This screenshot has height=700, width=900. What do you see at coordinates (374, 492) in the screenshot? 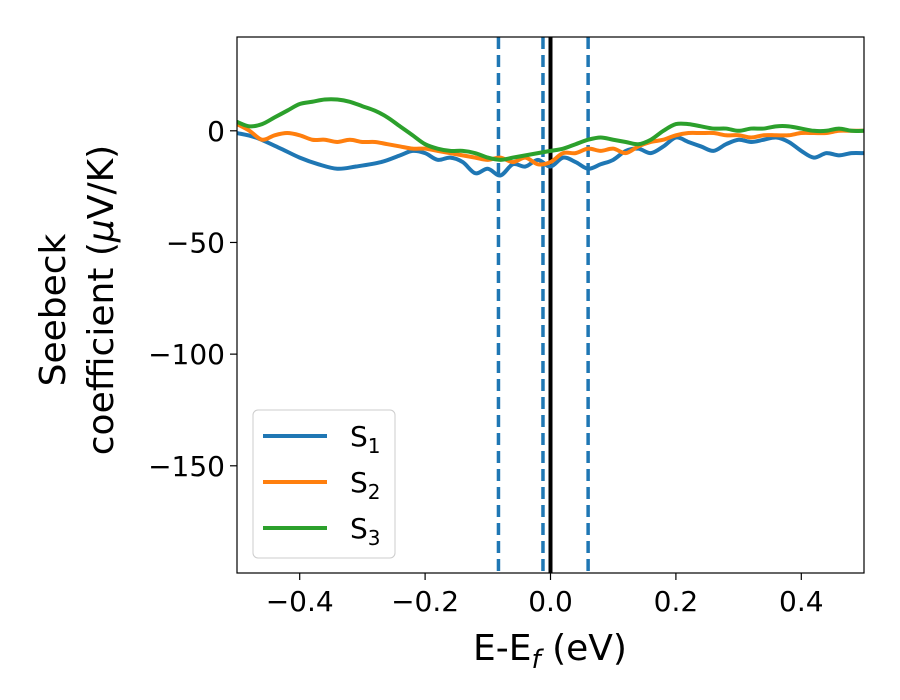
I see `legend-label-sub: 2` at bounding box center [374, 492].